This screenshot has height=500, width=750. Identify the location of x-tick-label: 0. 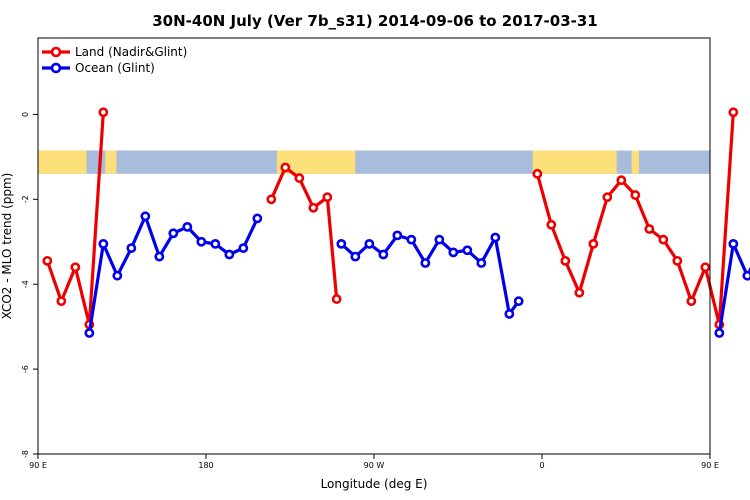
(541, 465).